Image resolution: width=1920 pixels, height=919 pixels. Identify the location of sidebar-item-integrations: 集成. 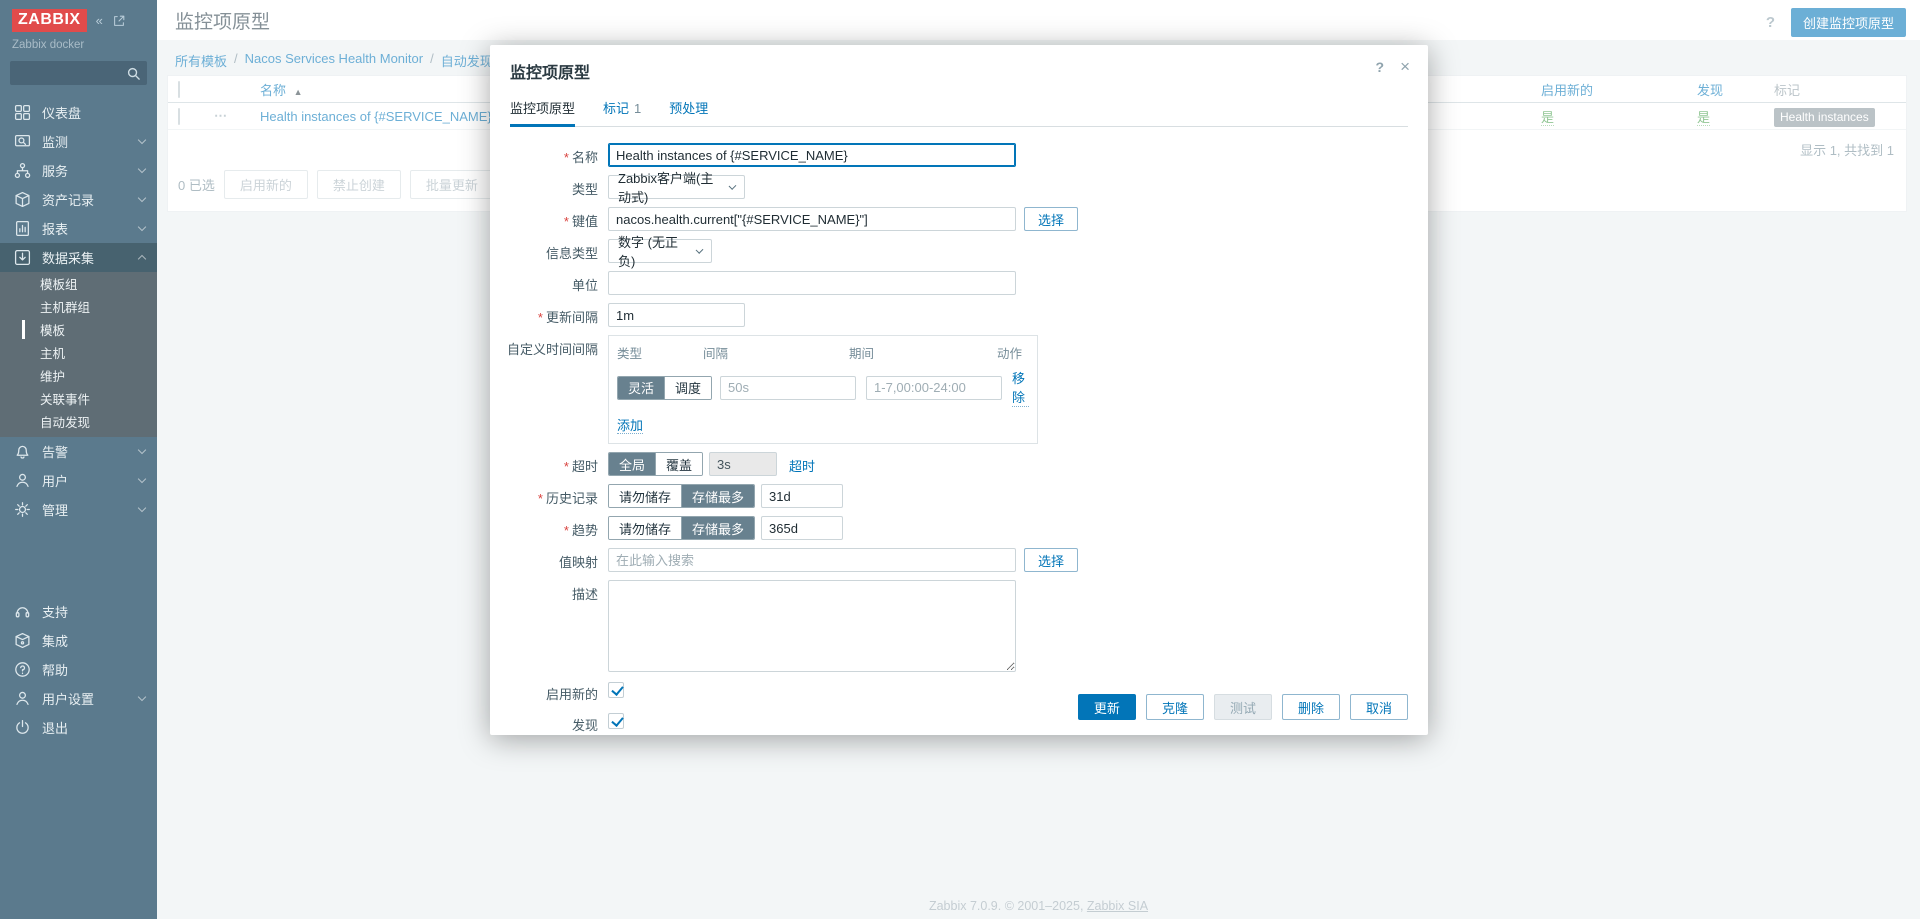
(78, 640).